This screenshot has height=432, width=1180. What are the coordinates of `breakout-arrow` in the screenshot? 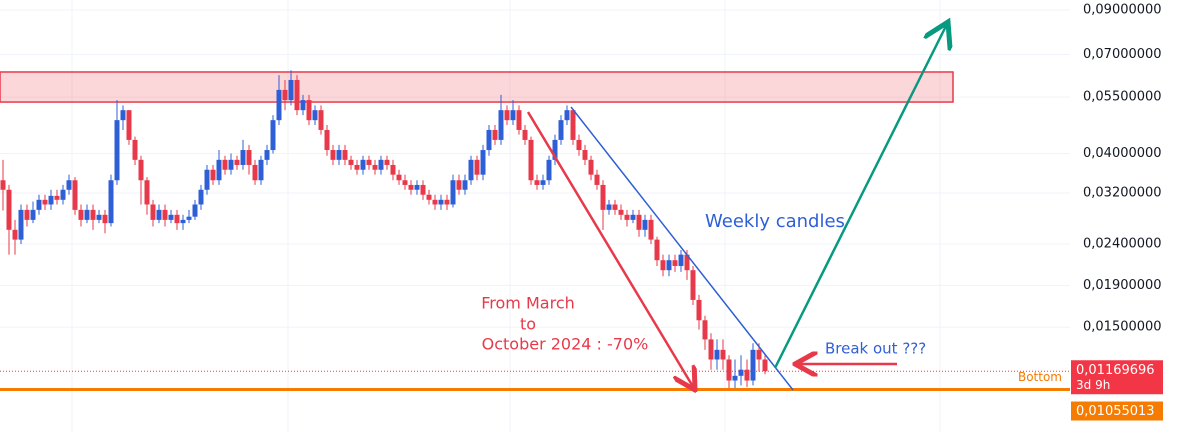 It's located at (860, 195).